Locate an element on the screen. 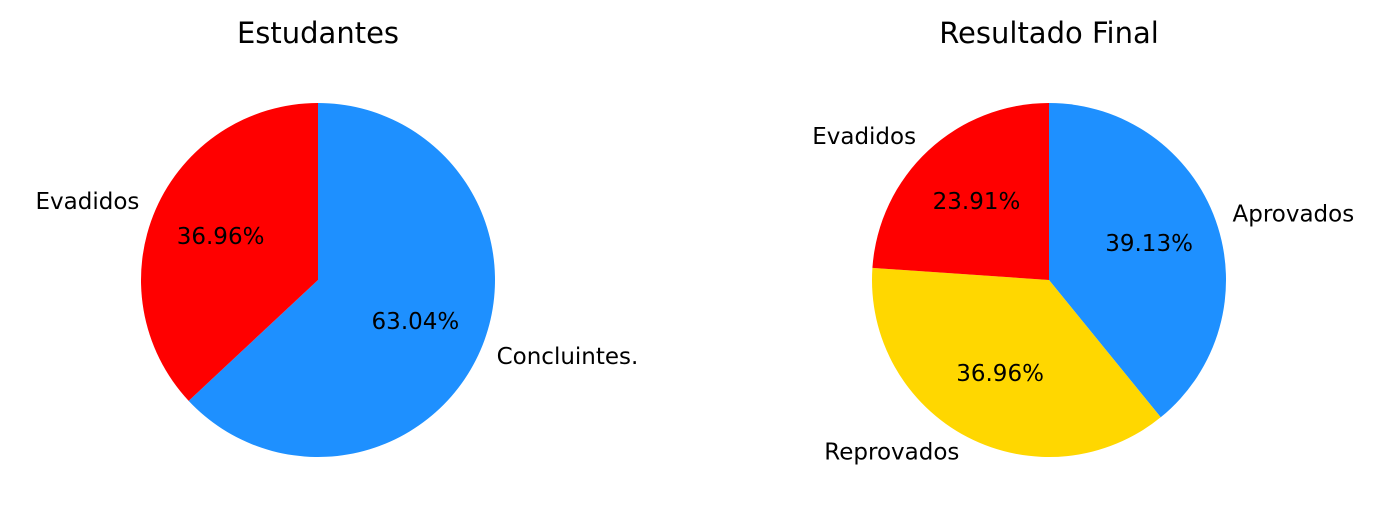 This screenshot has height=521, width=1393. slice-category-label: Concluintes. is located at coordinates (568, 357).